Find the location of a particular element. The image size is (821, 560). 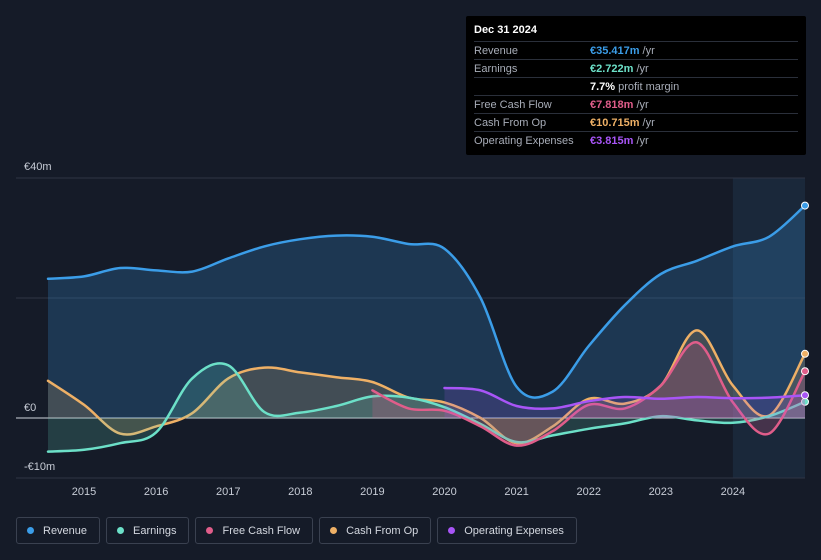

tooltip-row-label: Operating Expenses is located at coordinates (524, 140).